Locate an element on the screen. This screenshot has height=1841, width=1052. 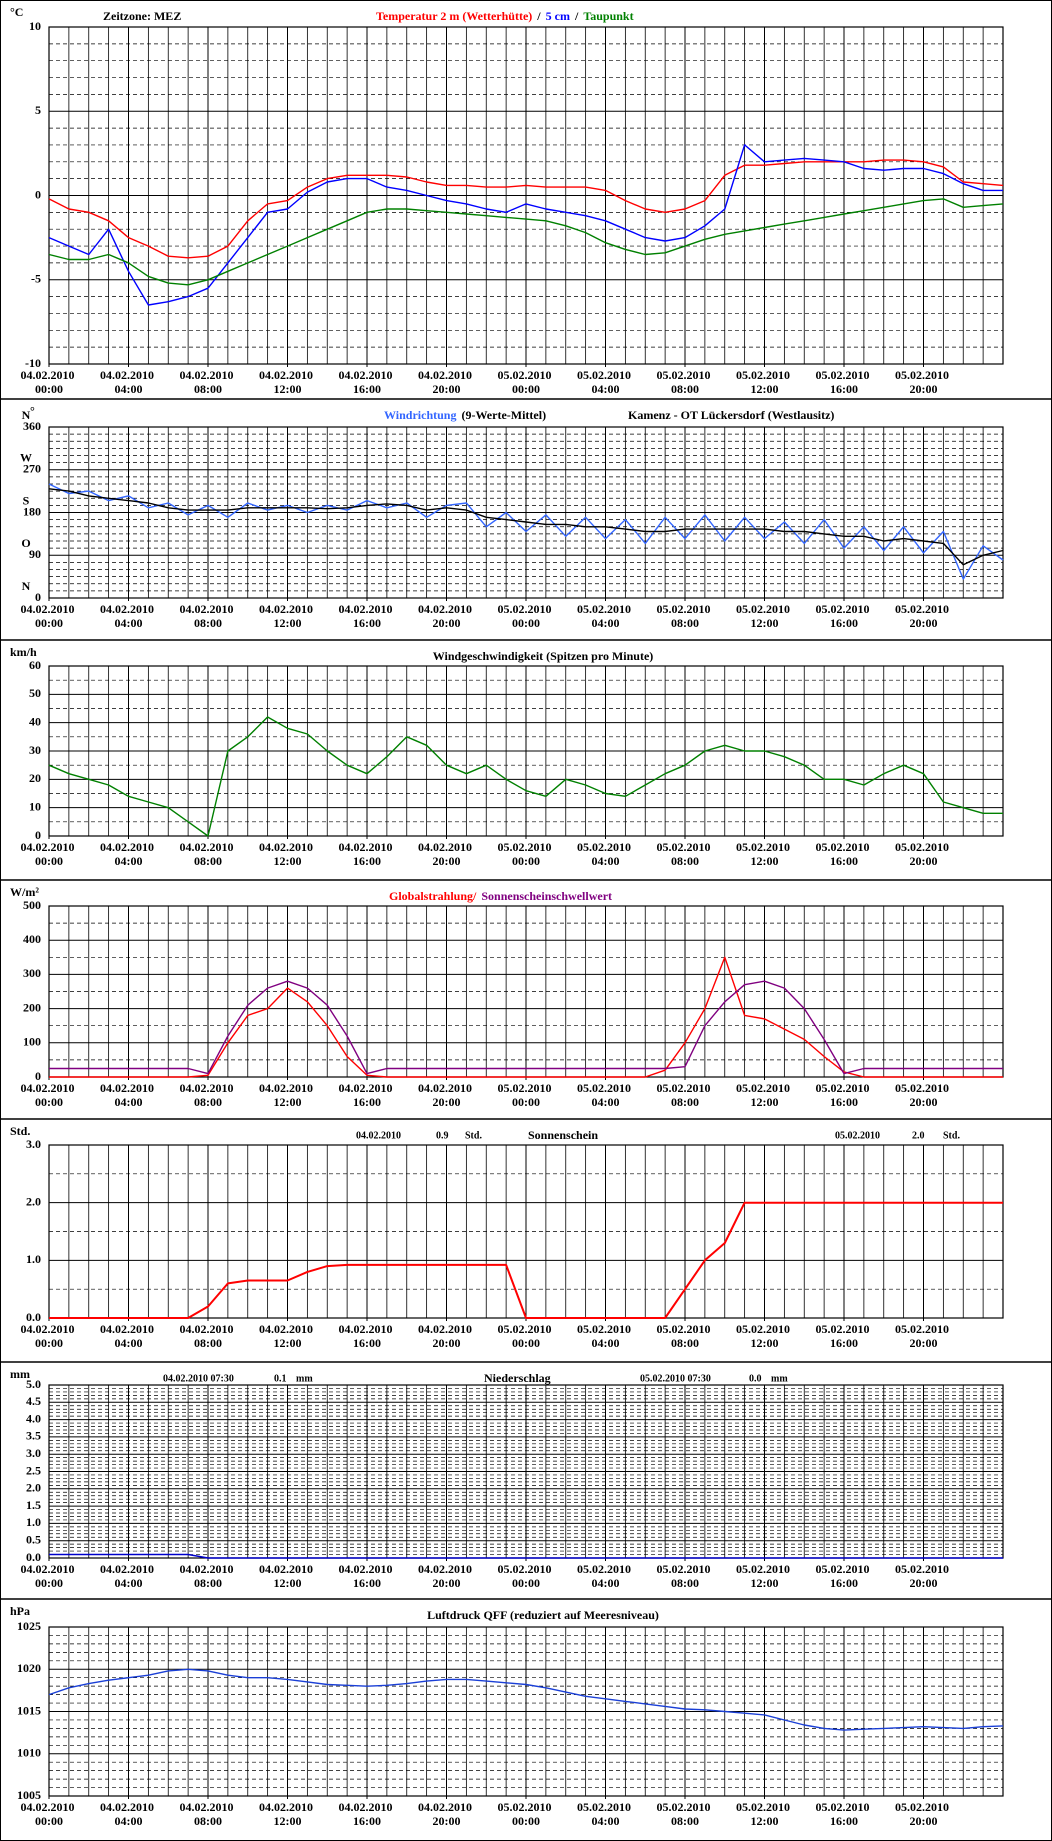
x-tick-label: 05.02.2010 04:00 is located at coordinates (605, 1336).